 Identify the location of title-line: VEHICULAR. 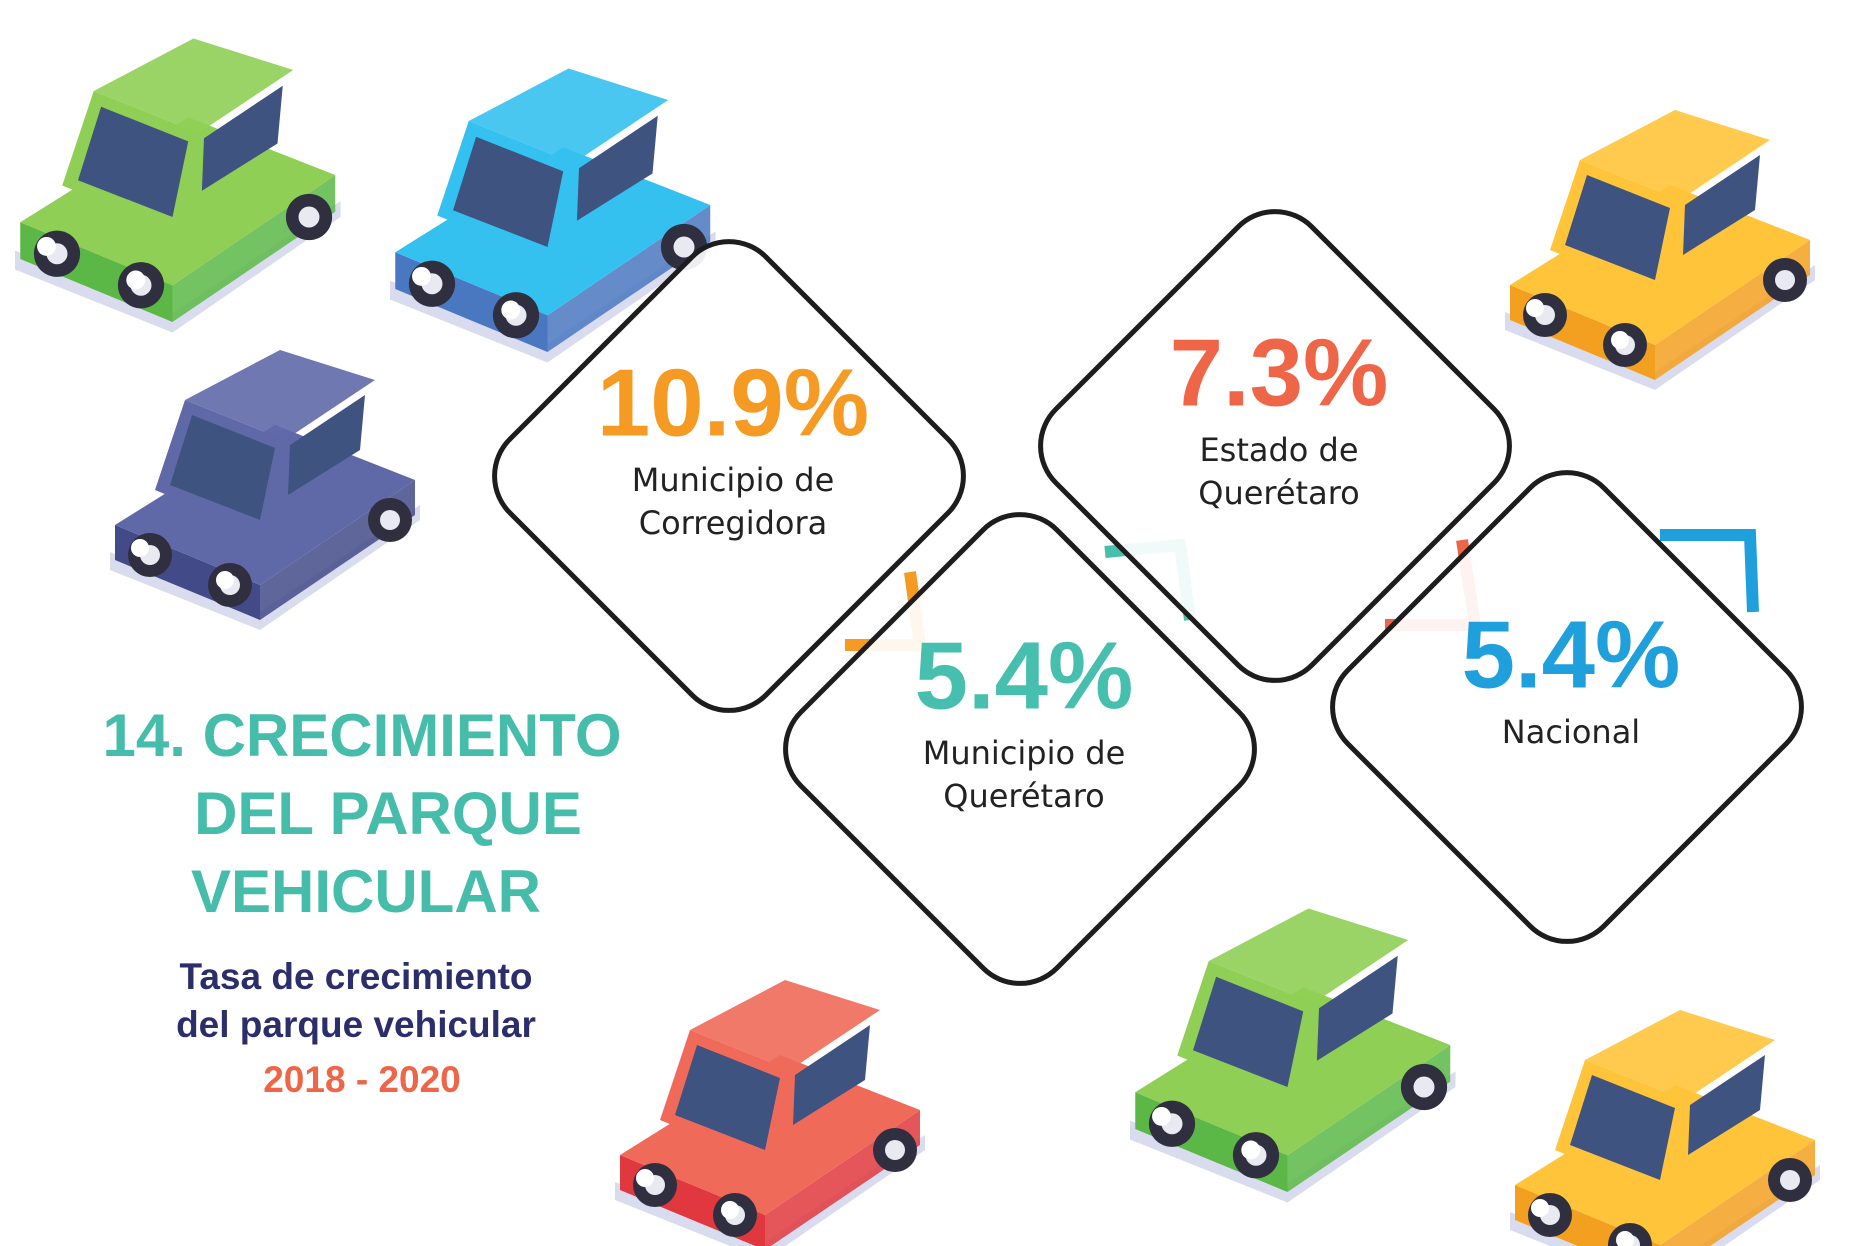
(366, 891).